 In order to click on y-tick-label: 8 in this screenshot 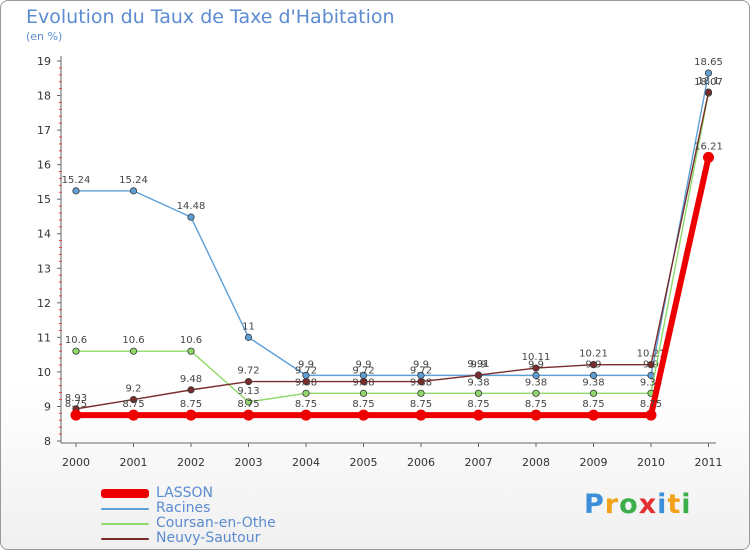, I will do `click(47, 441)`.